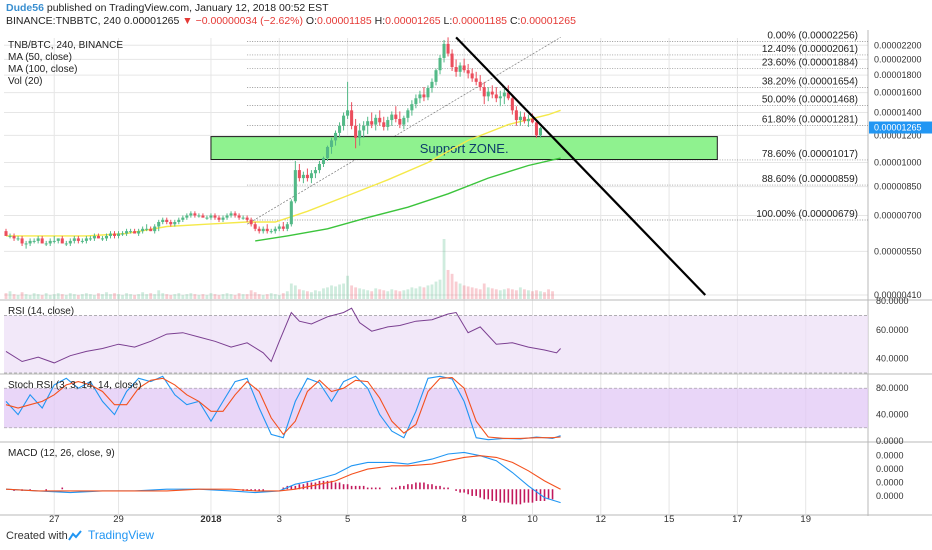  Describe the element at coordinates (464, 148) in the screenshot. I see `support-zone-label: Support ZONE.` at that location.